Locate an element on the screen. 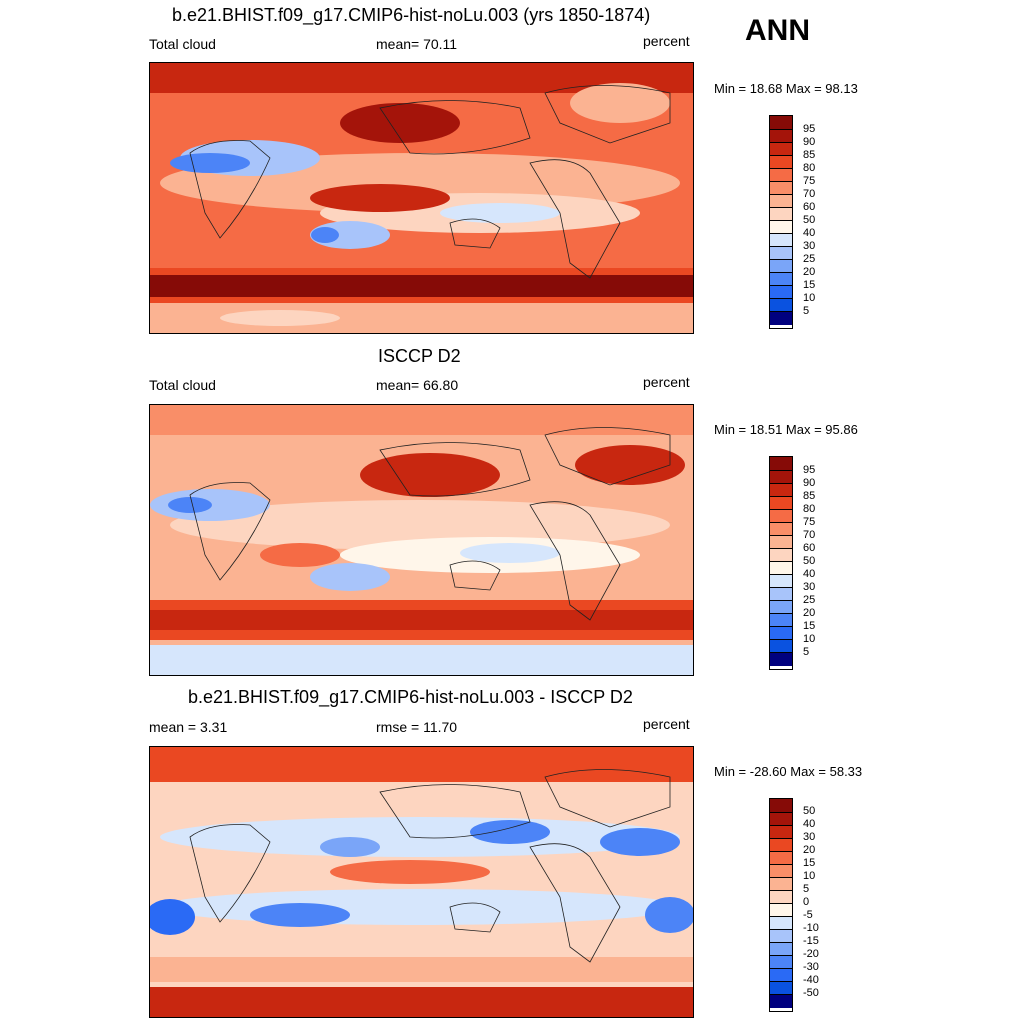 Image resolution: width=1024 pixels, height=1024 pixels. panel1-colorbar-tick: 15 is located at coordinates (809, 285).